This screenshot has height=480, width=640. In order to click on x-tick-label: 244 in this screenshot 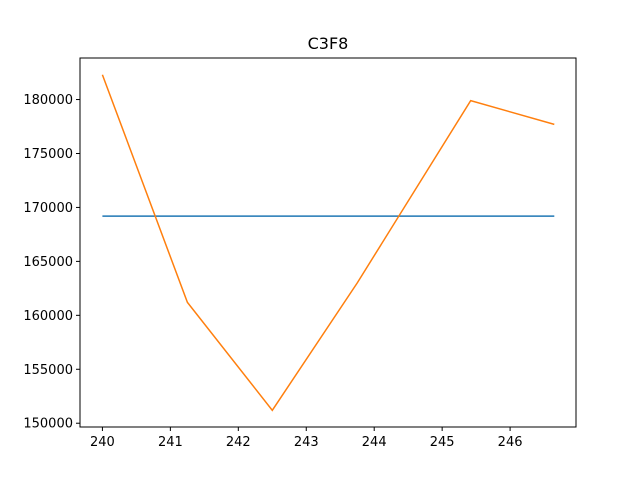, I will do `click(374, 442)`.